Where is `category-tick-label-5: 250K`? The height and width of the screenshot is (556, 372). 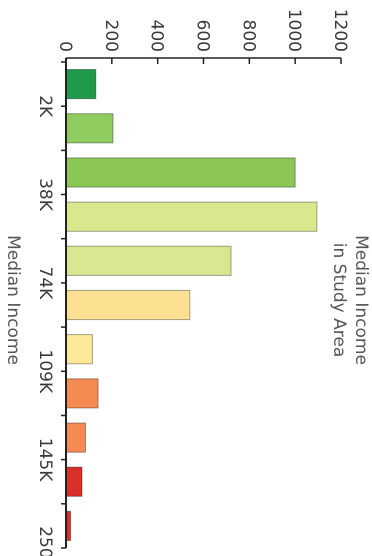
category-tick-label-5: 250K is located at coordinates (45, 541).